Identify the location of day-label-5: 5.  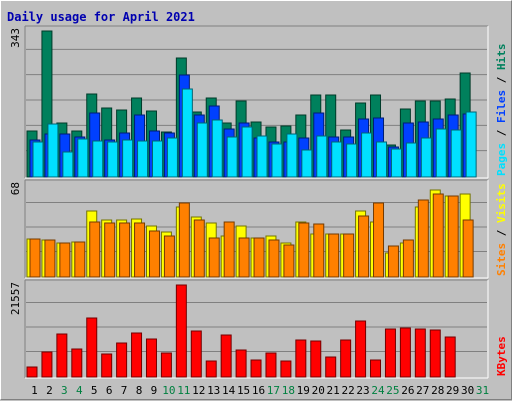
(94, 390).